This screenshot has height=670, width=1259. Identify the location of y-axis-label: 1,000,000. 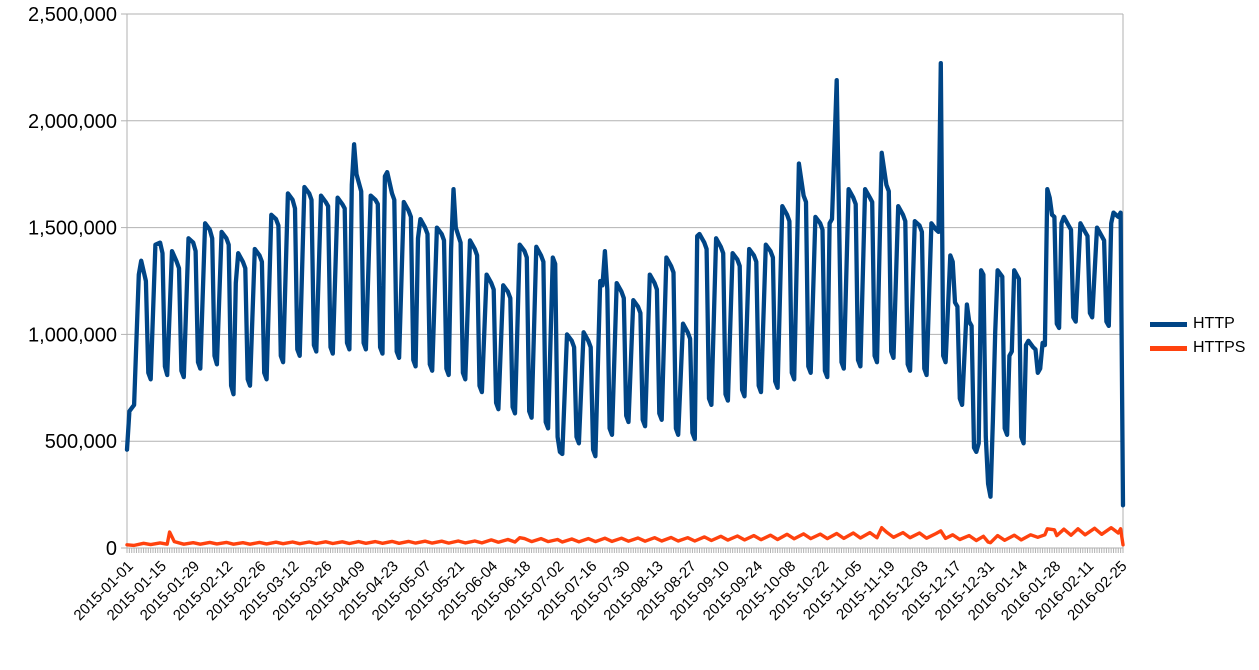
(72, 335).